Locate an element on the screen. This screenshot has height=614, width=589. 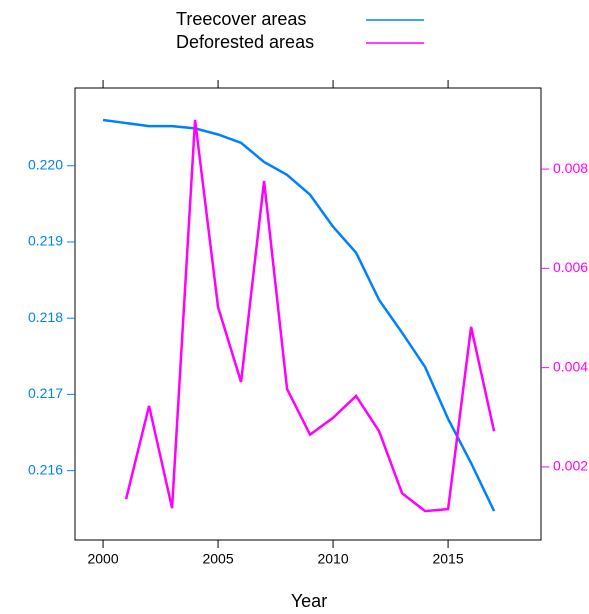
legend-label: Deforested areas is located at coordinates (245, 42).